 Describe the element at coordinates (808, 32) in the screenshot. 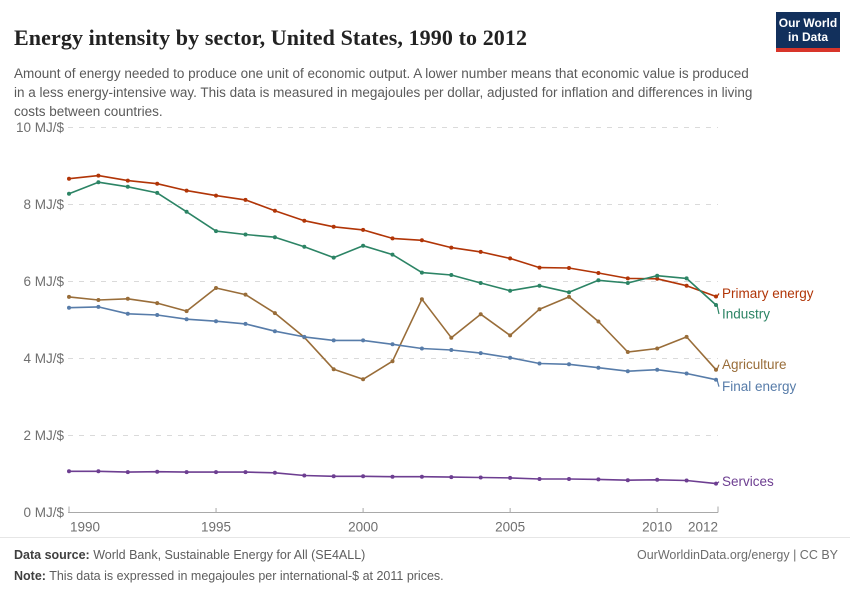

I see `owid-logo: Our World in Data` at that location.